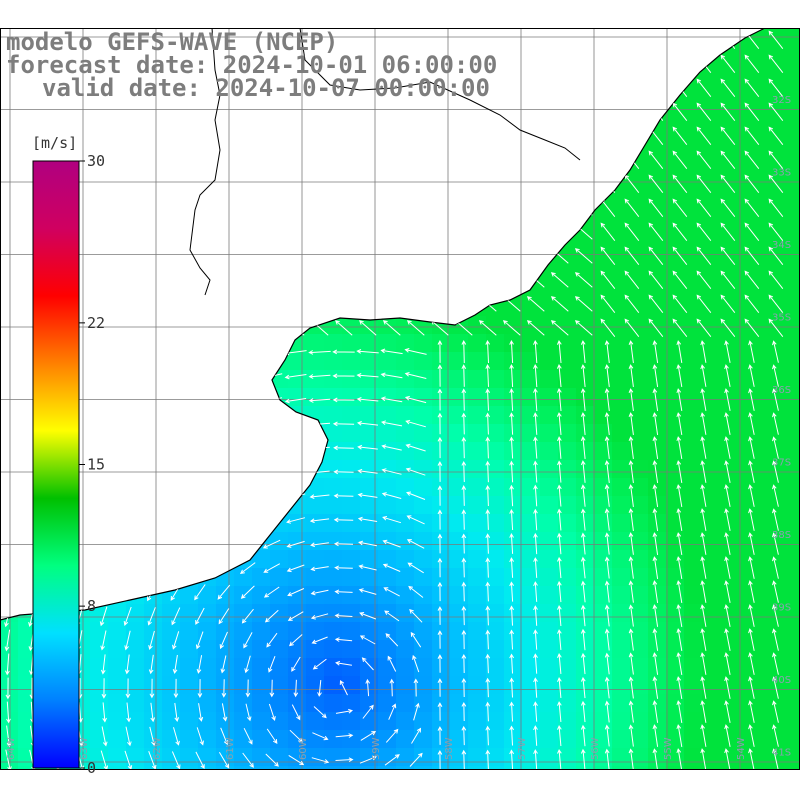 Image resolution: width=800 pixels, height=800 pixels. I want to click on longitude-label: 55W, so click(668, 748).